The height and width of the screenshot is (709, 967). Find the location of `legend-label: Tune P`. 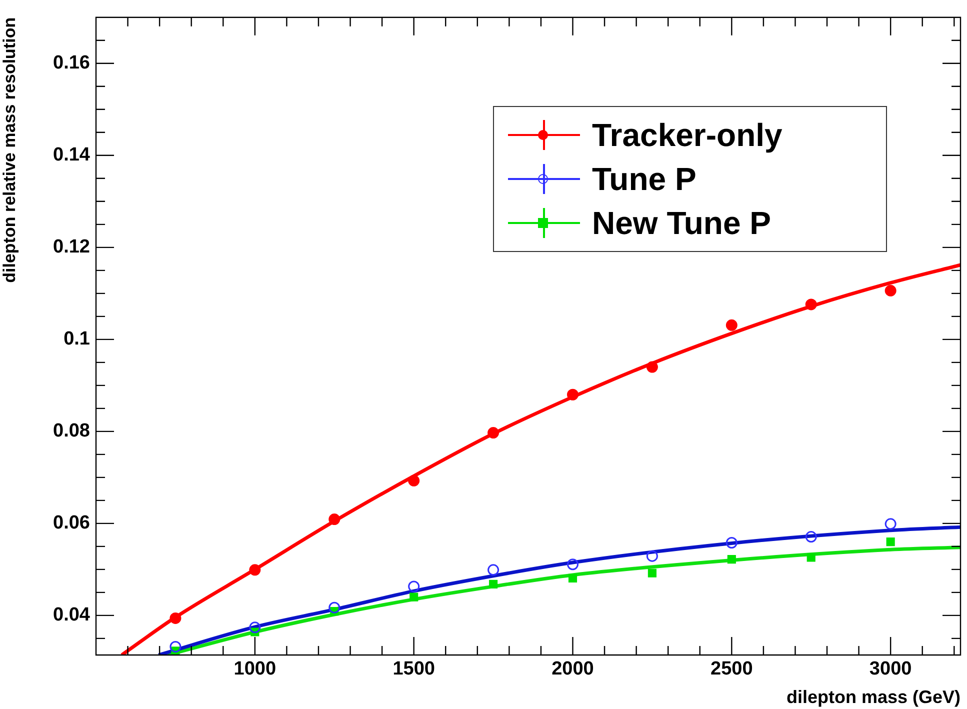

legend-label: Tune P is located at coordinates (644, 179).